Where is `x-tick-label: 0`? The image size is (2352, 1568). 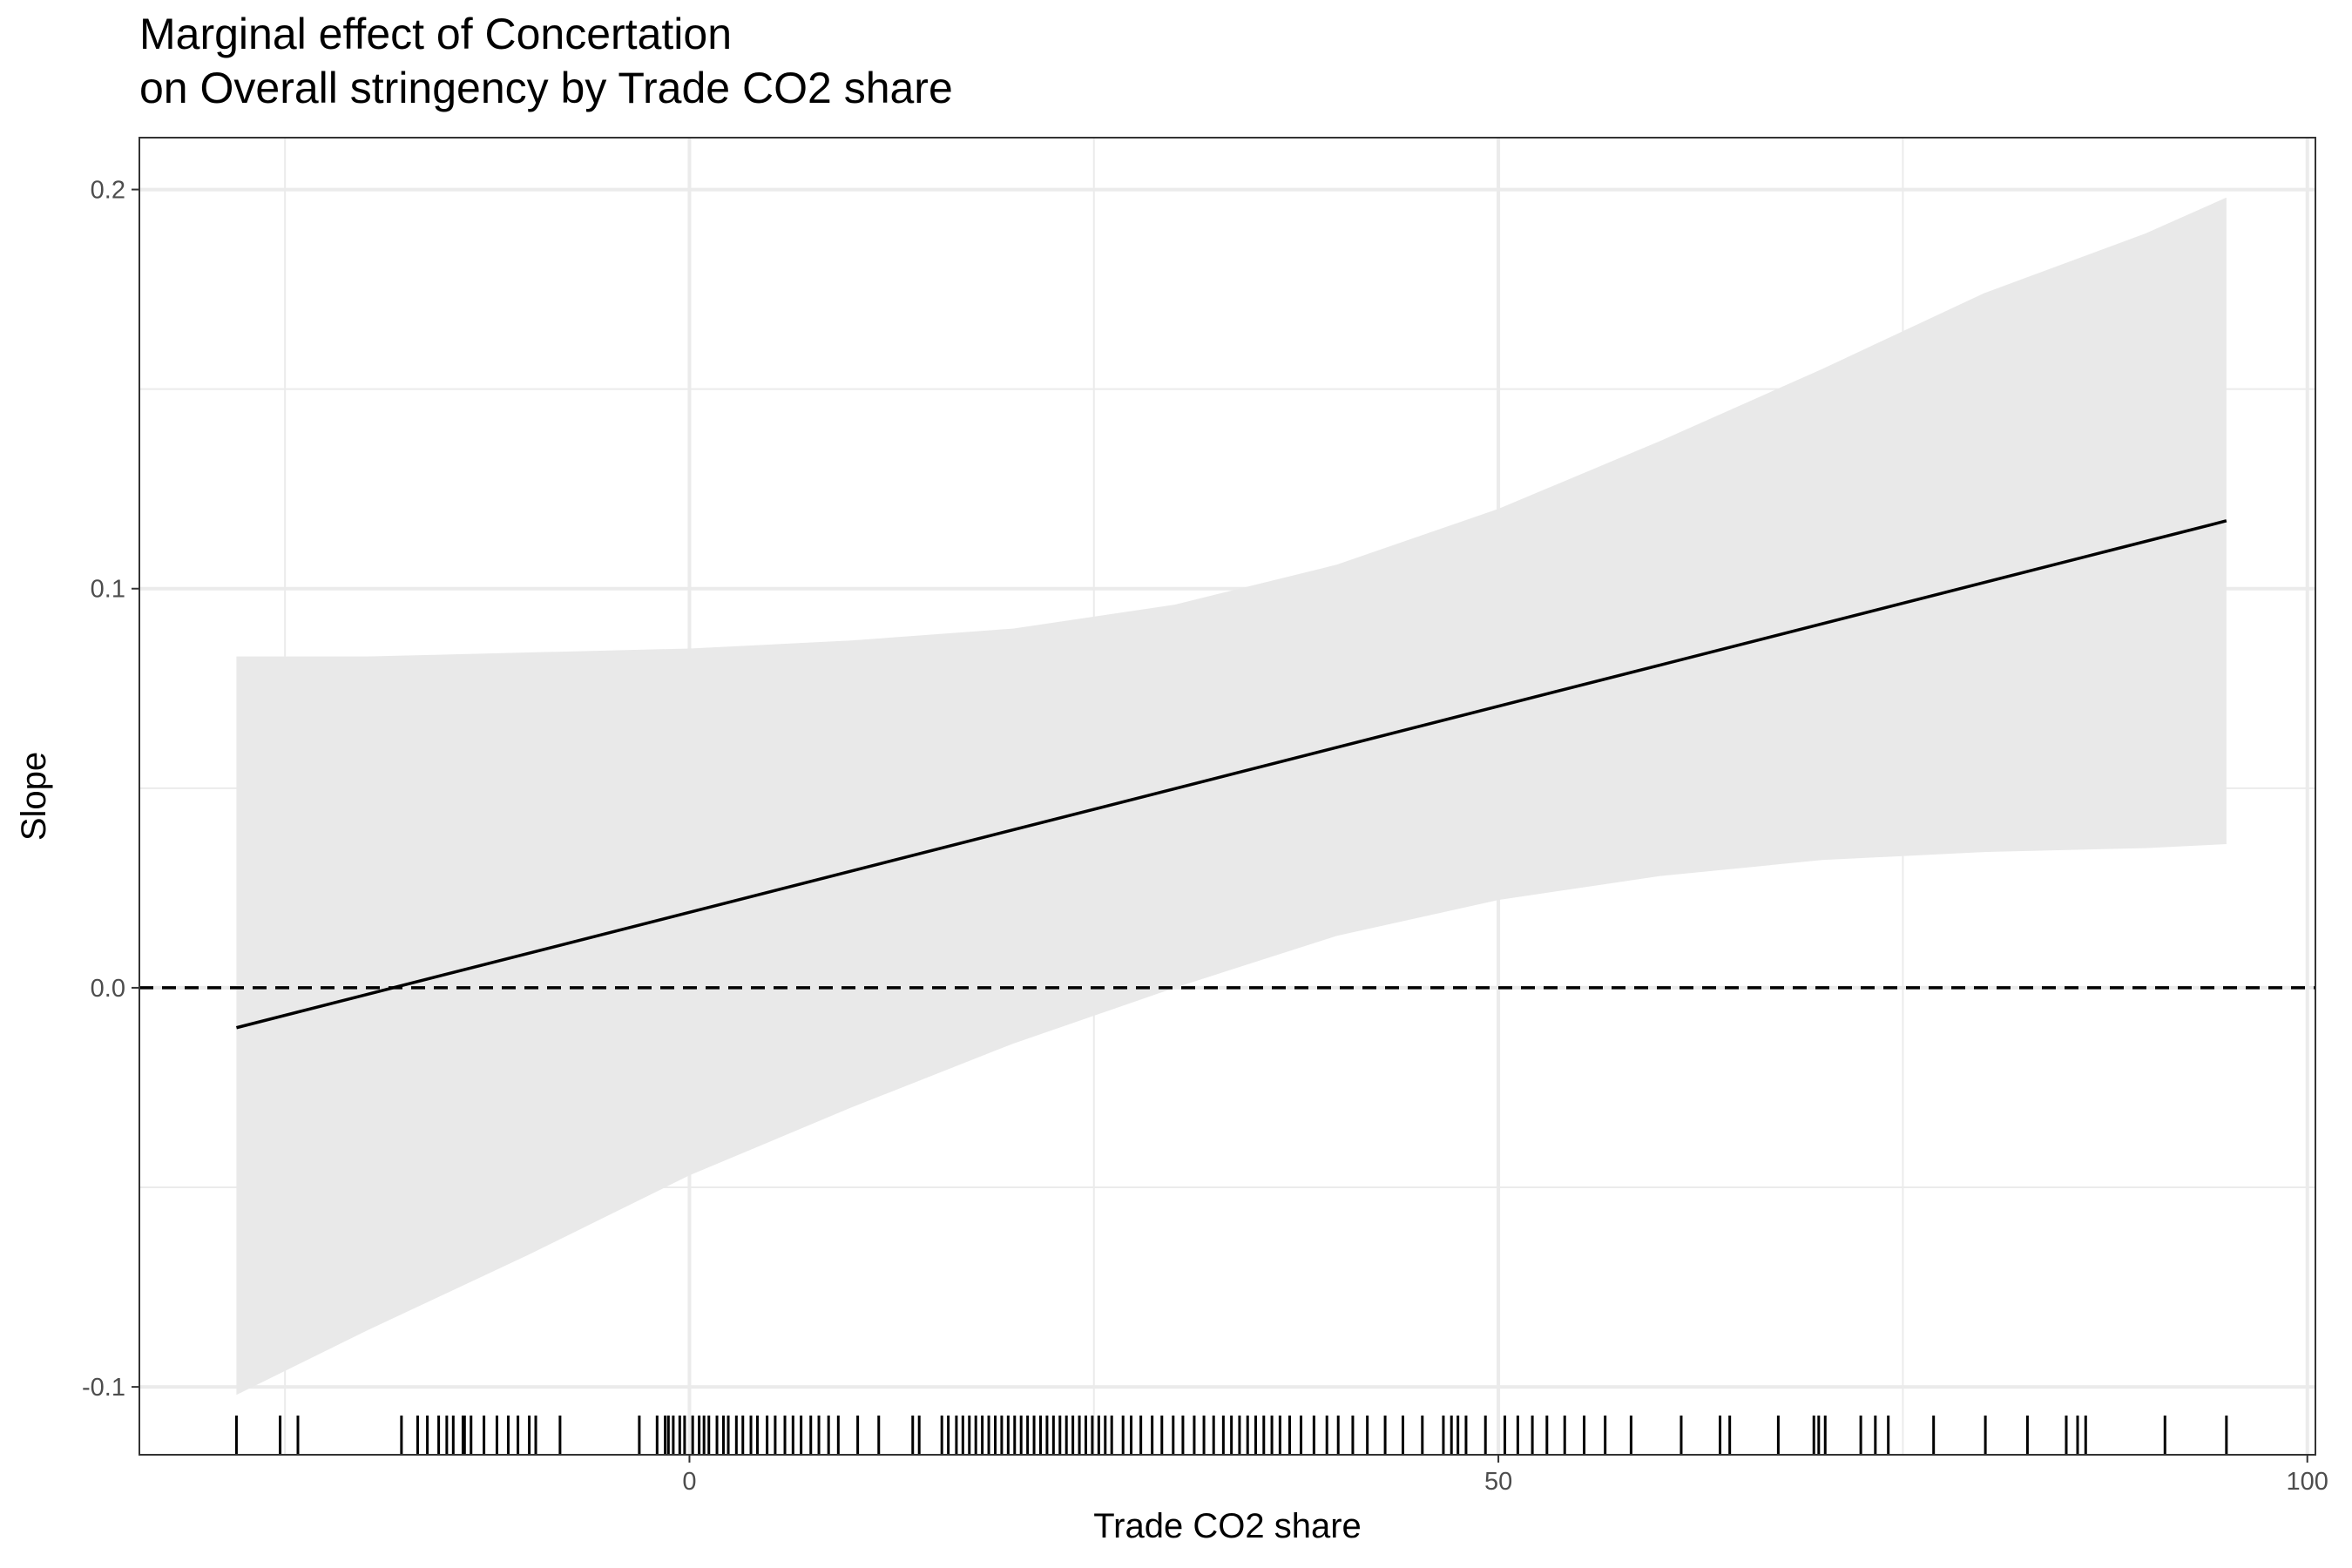
x-tick-label: 0 is located at coordinates (689, 1482).